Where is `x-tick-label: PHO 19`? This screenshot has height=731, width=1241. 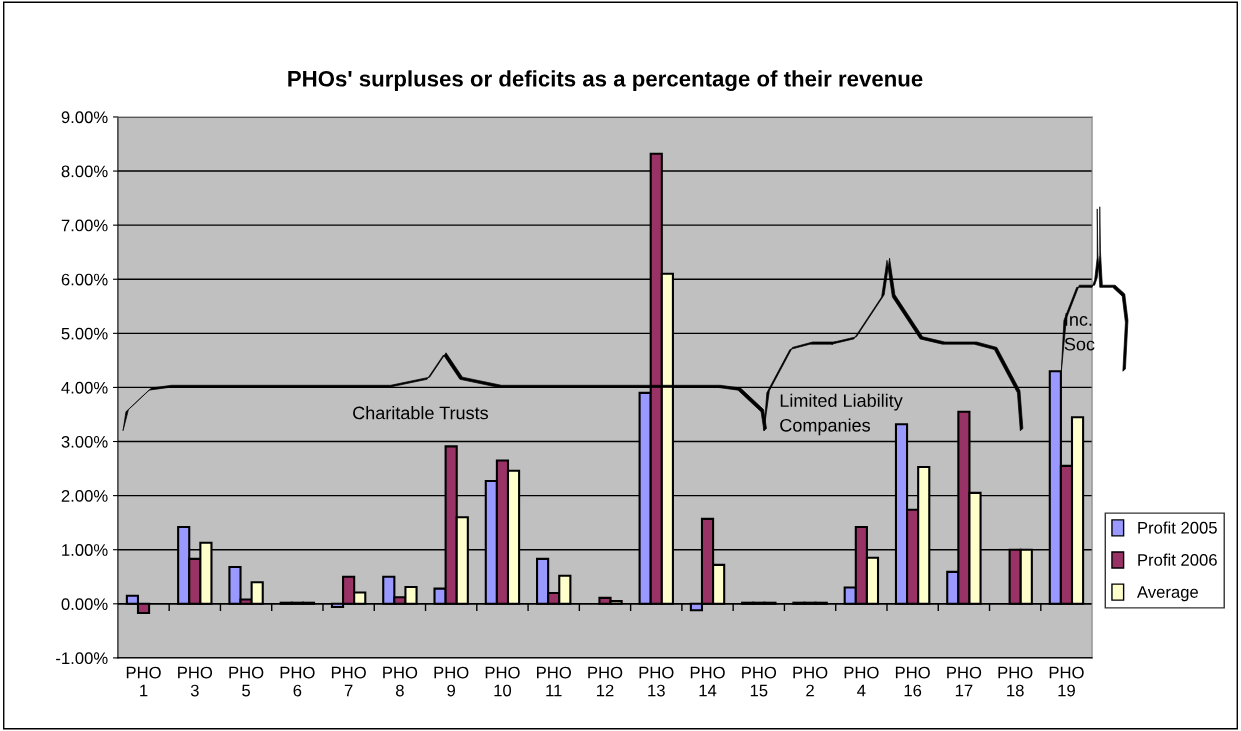
x-tick-label: PHO 19 is located at coordinates (1066, 681).